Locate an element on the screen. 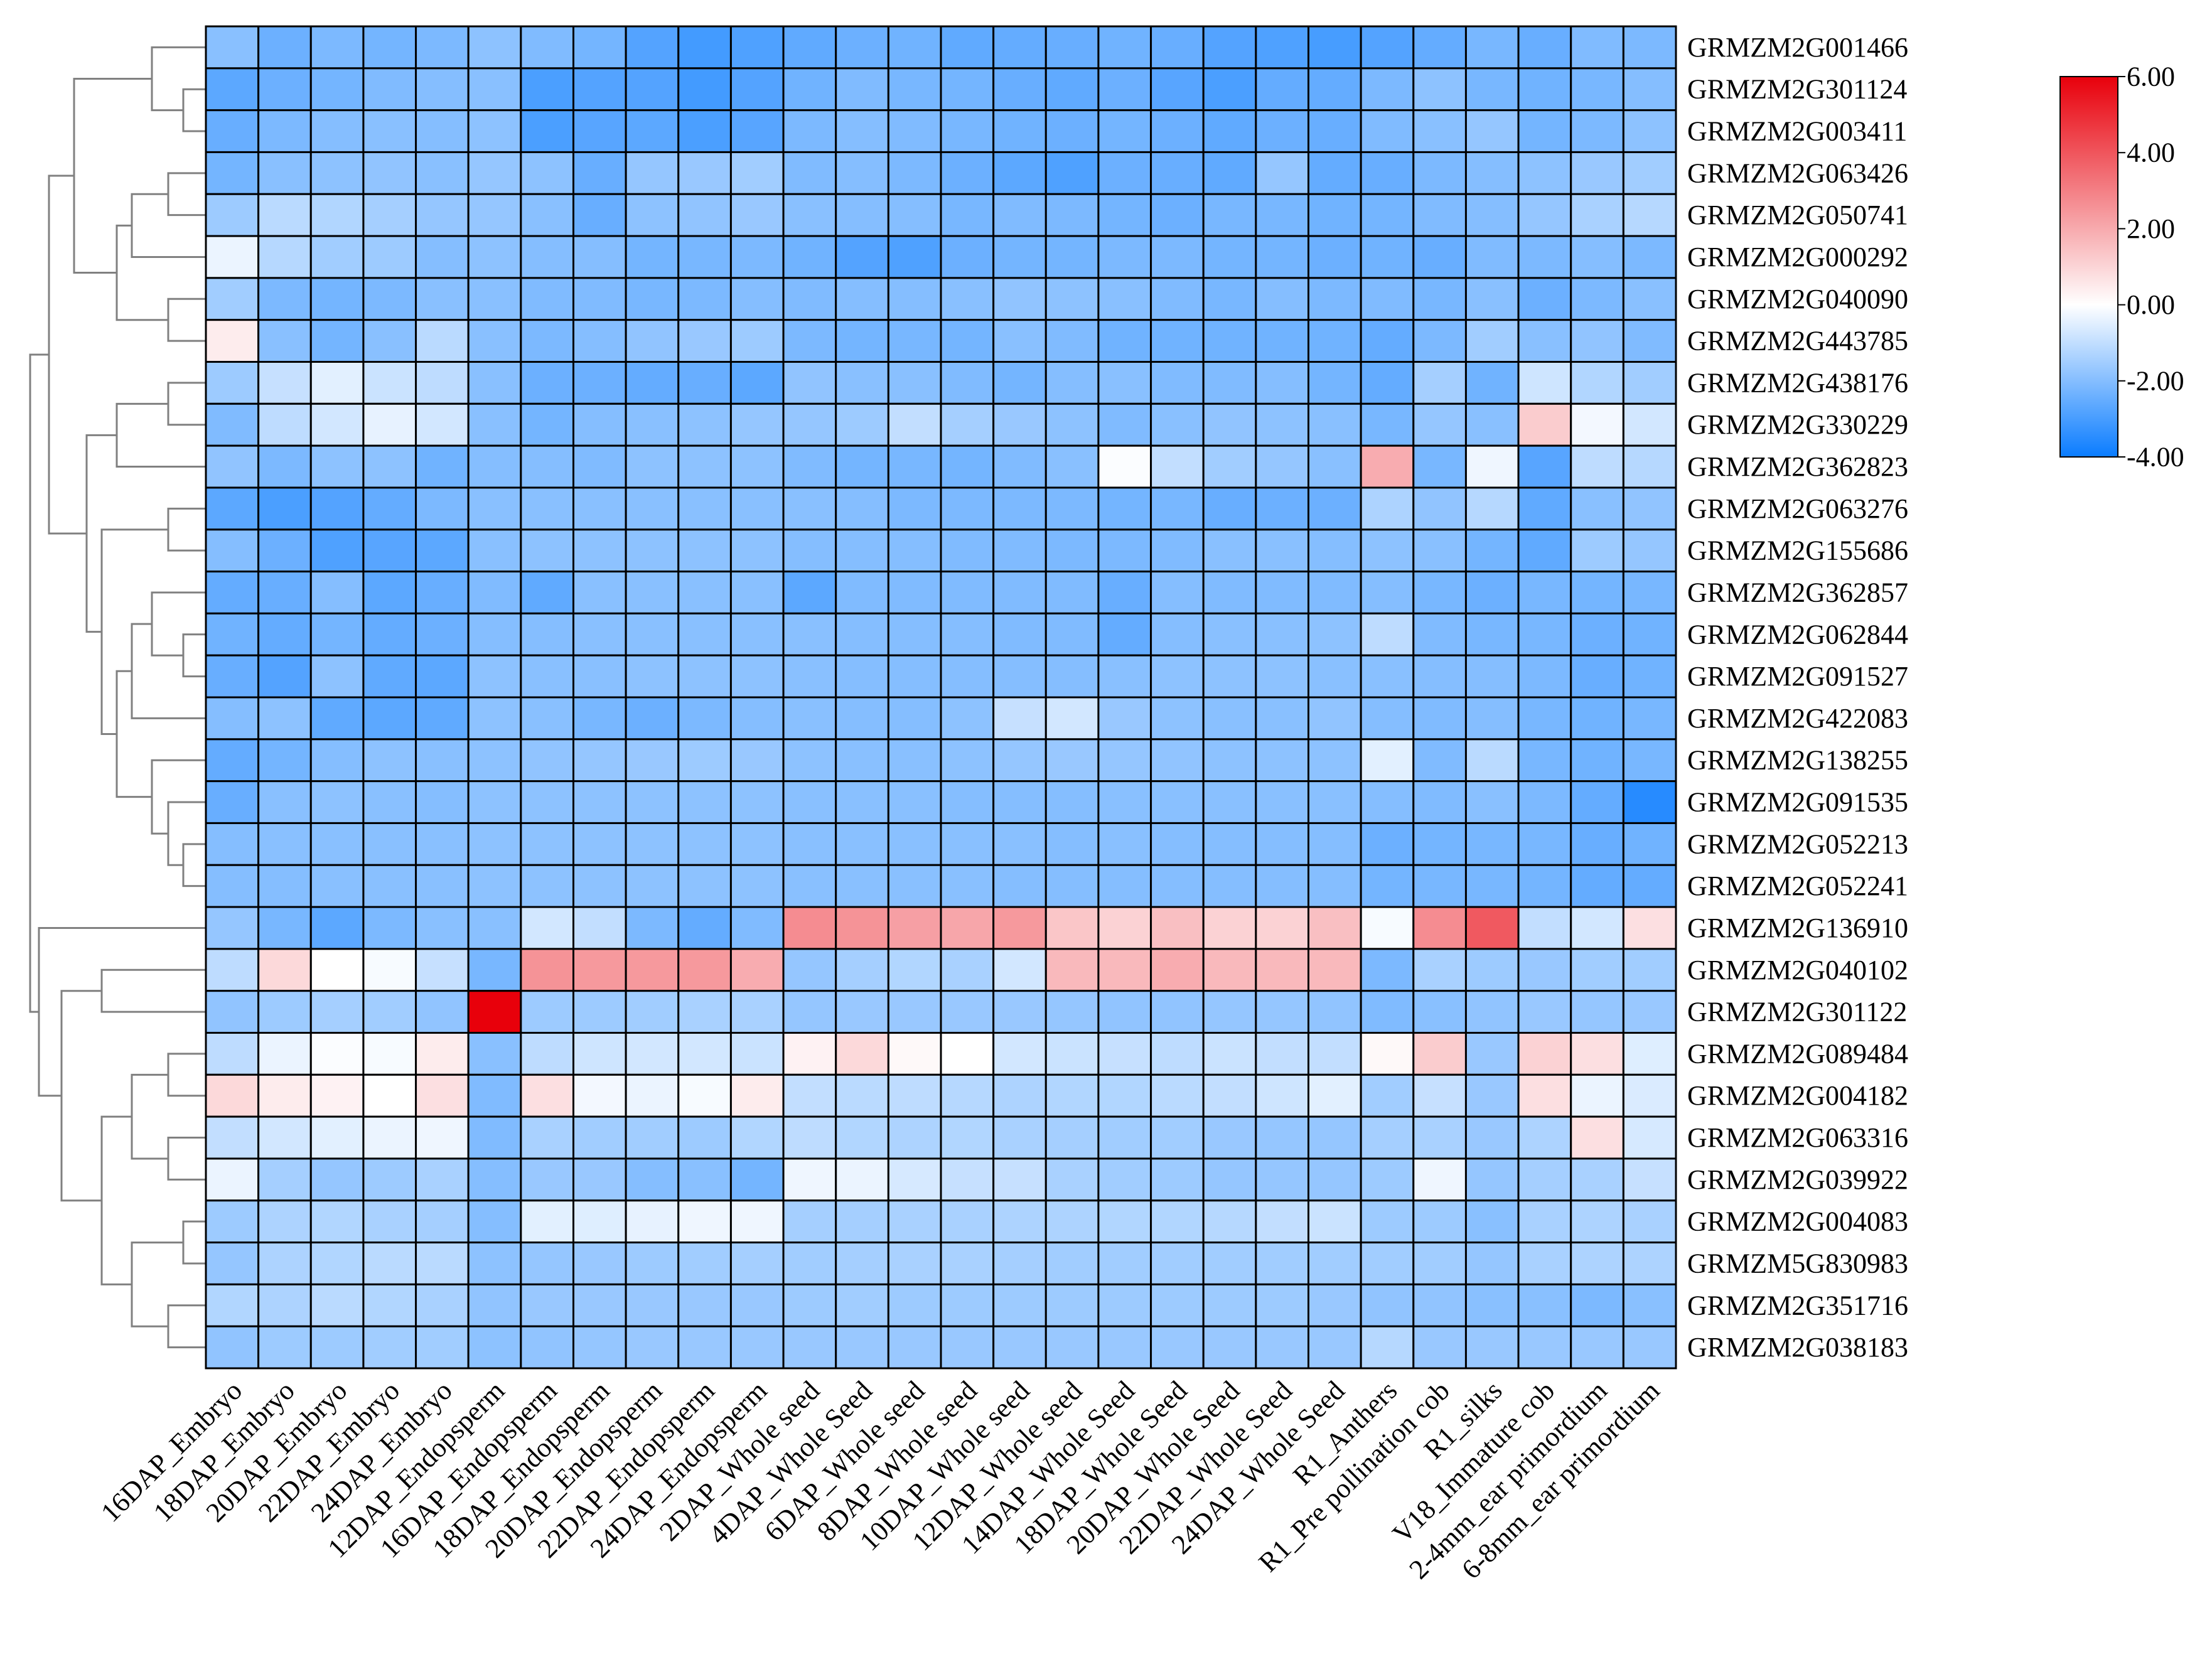  row-label: GRMZM2G039922 is located at coordinates (1798, 1179).